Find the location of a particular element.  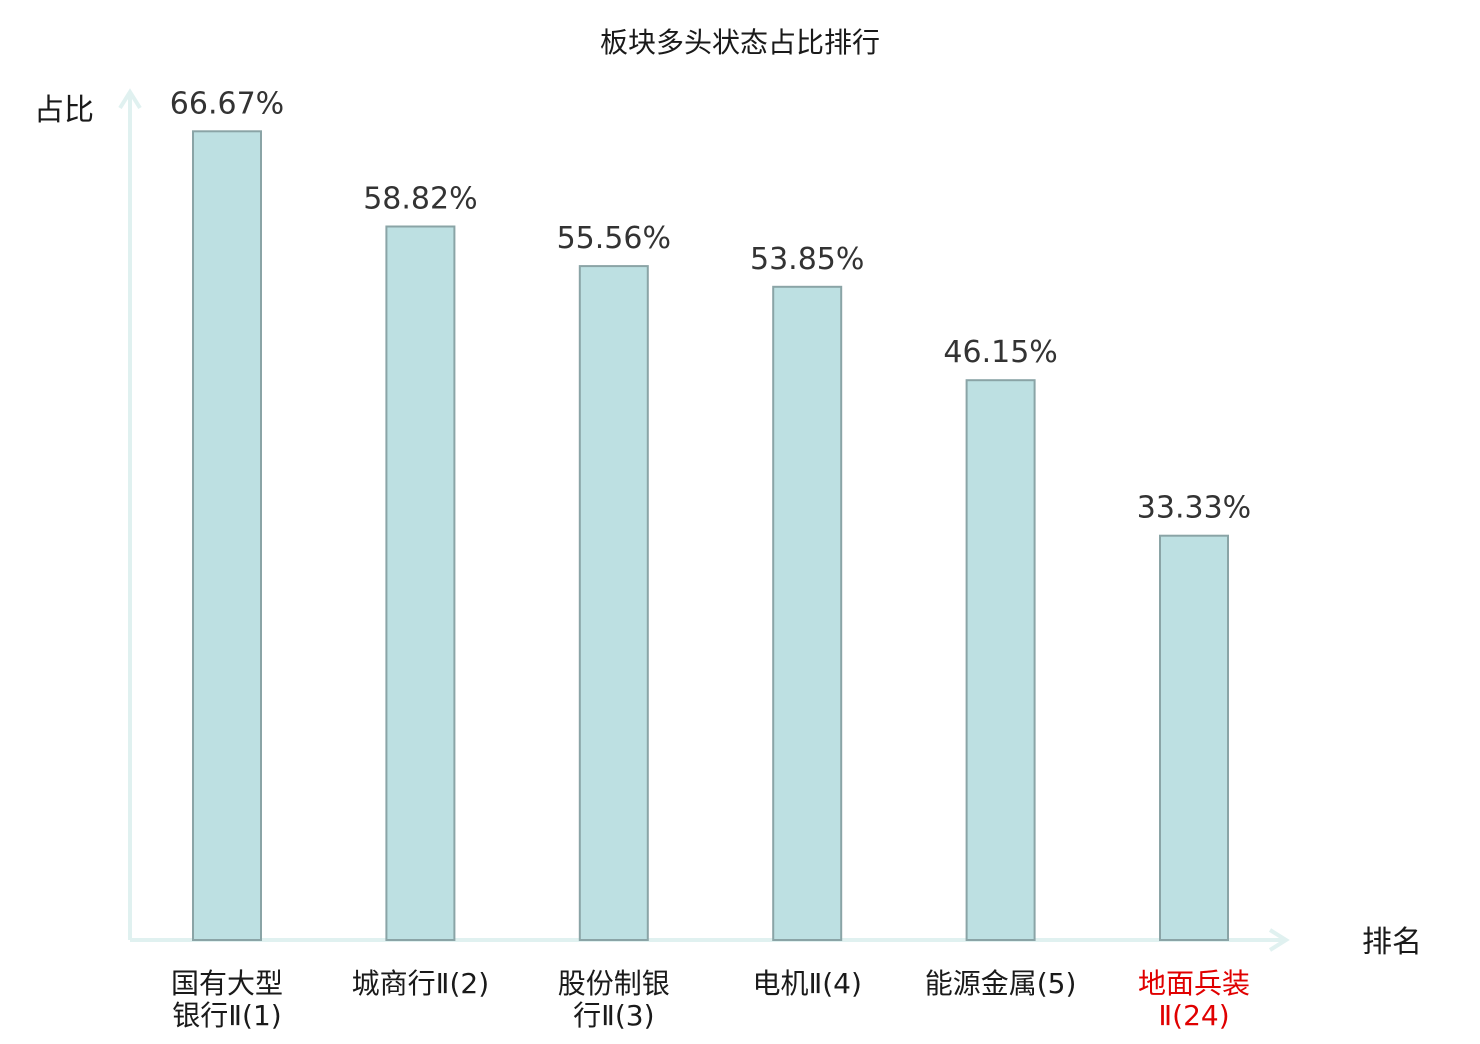

bar-value-label: 46.15% is located at coordinates (1000, 352).